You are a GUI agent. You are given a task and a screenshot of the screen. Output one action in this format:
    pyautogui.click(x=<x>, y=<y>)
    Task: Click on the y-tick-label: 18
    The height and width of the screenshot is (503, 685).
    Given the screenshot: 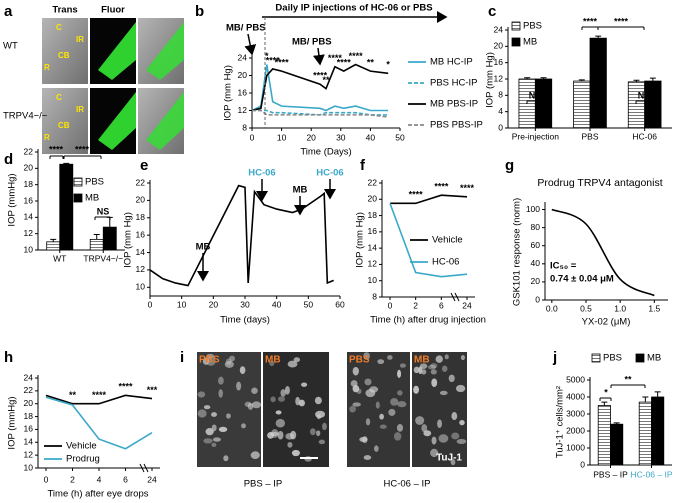 What is the action you would take?
    pyautogui.click(x=29, y=416)
    